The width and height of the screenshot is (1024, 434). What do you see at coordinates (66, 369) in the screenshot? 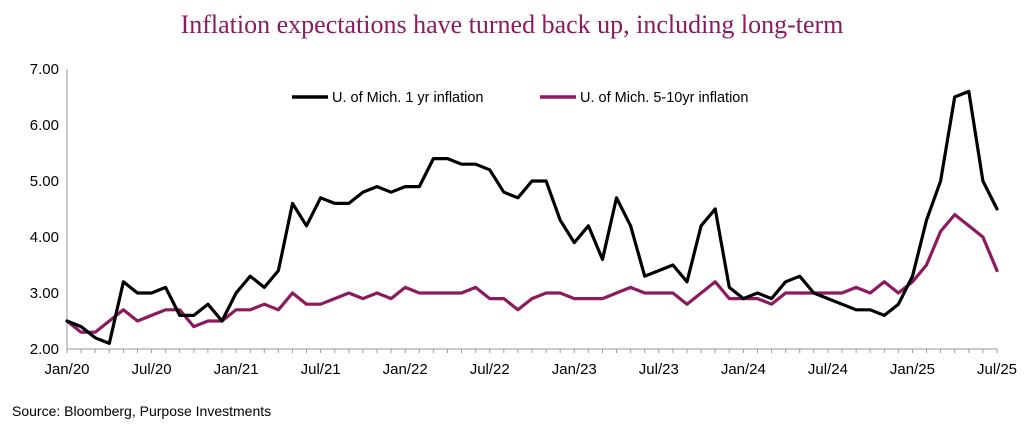
I see `x-tick-label: Jan/20` at bounding box center [66, 369].